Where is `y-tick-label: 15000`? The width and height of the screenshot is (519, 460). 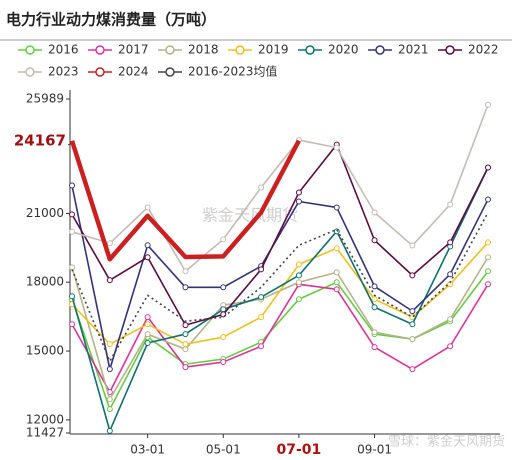
y-tick-label: 15000 is located at coordinates (45, 351).